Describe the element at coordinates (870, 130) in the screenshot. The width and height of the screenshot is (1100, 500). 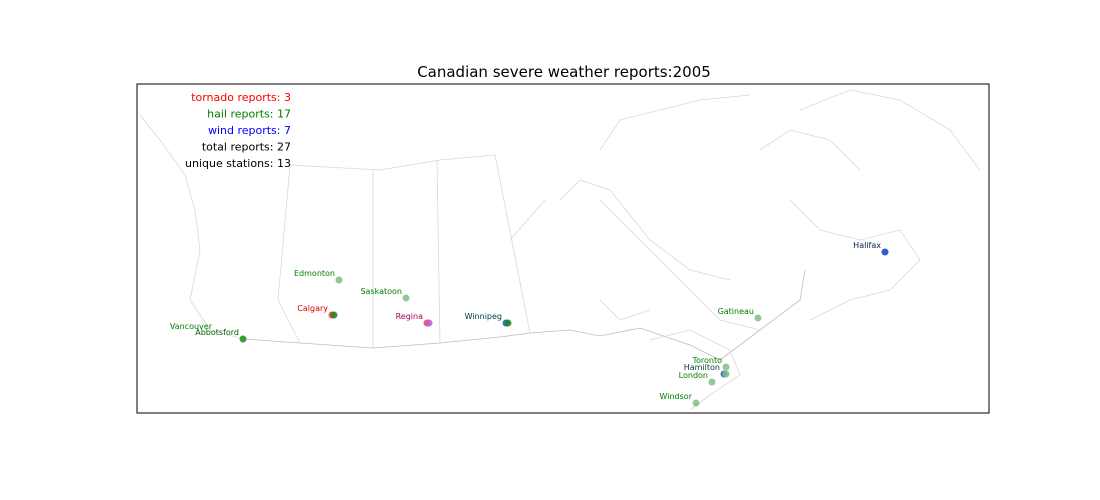
I see `arctic-islands` at that location.